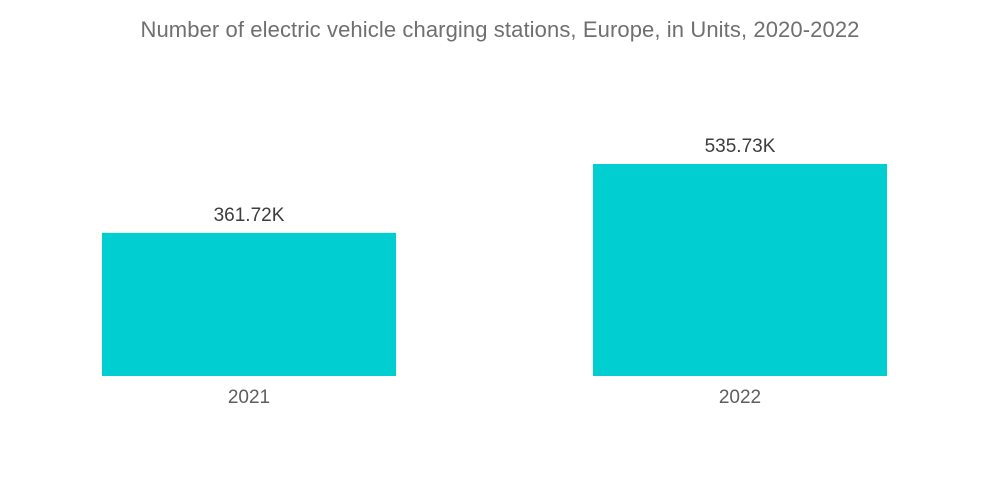  What do you see at coordinates (249, 304) in the screenshot?
I see `bar-2021` at bounding box center [249, 304].